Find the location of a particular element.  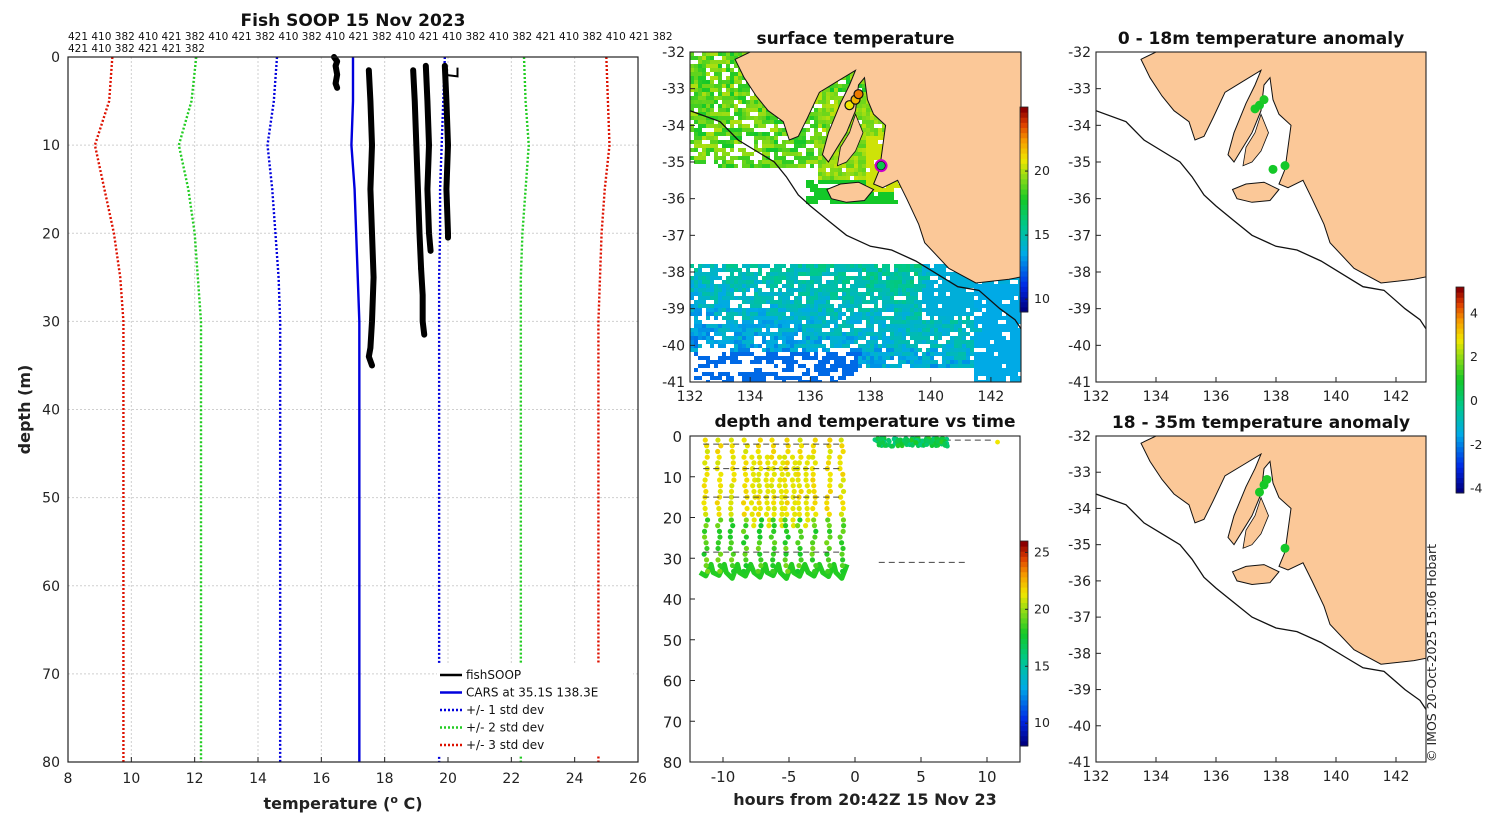

profile-xlabel-sup: o is located at coordinates (394, 799).